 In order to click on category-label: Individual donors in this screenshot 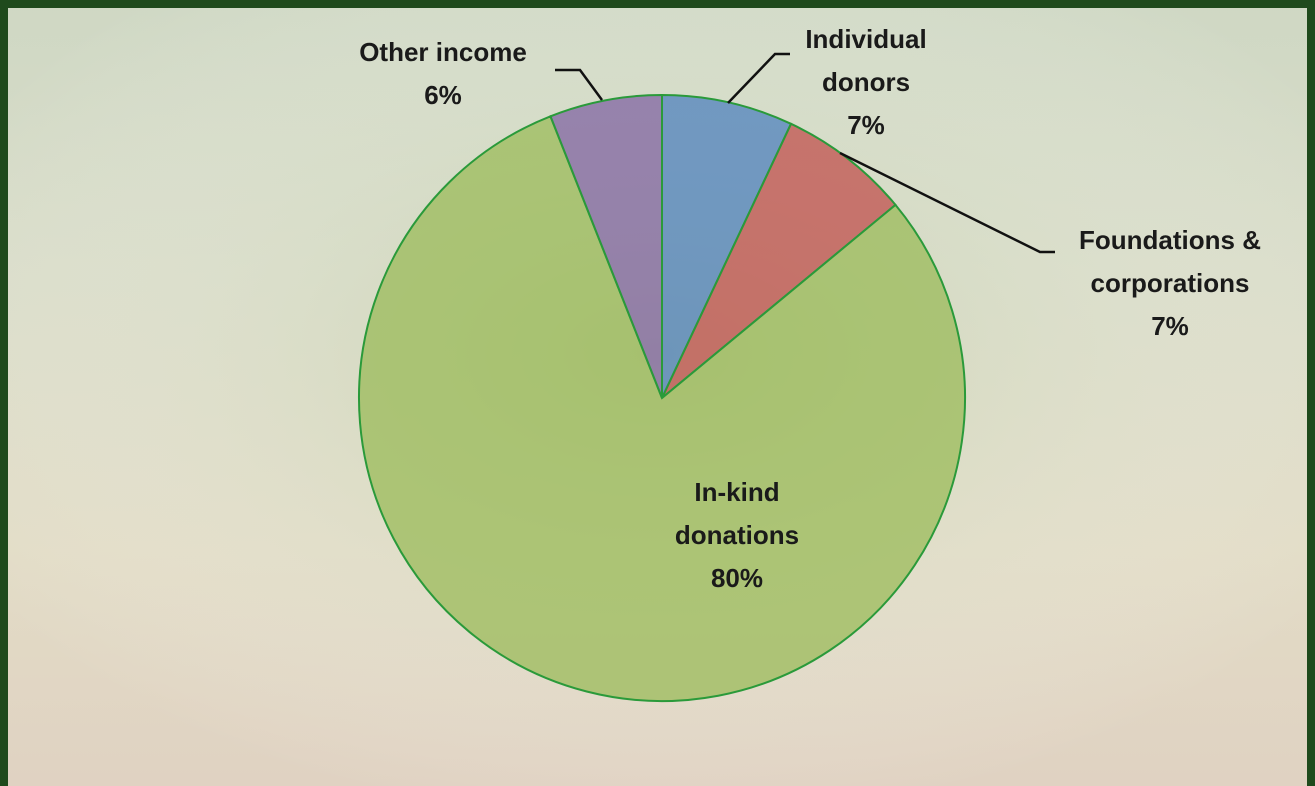, I will do `click(866, 60)`.